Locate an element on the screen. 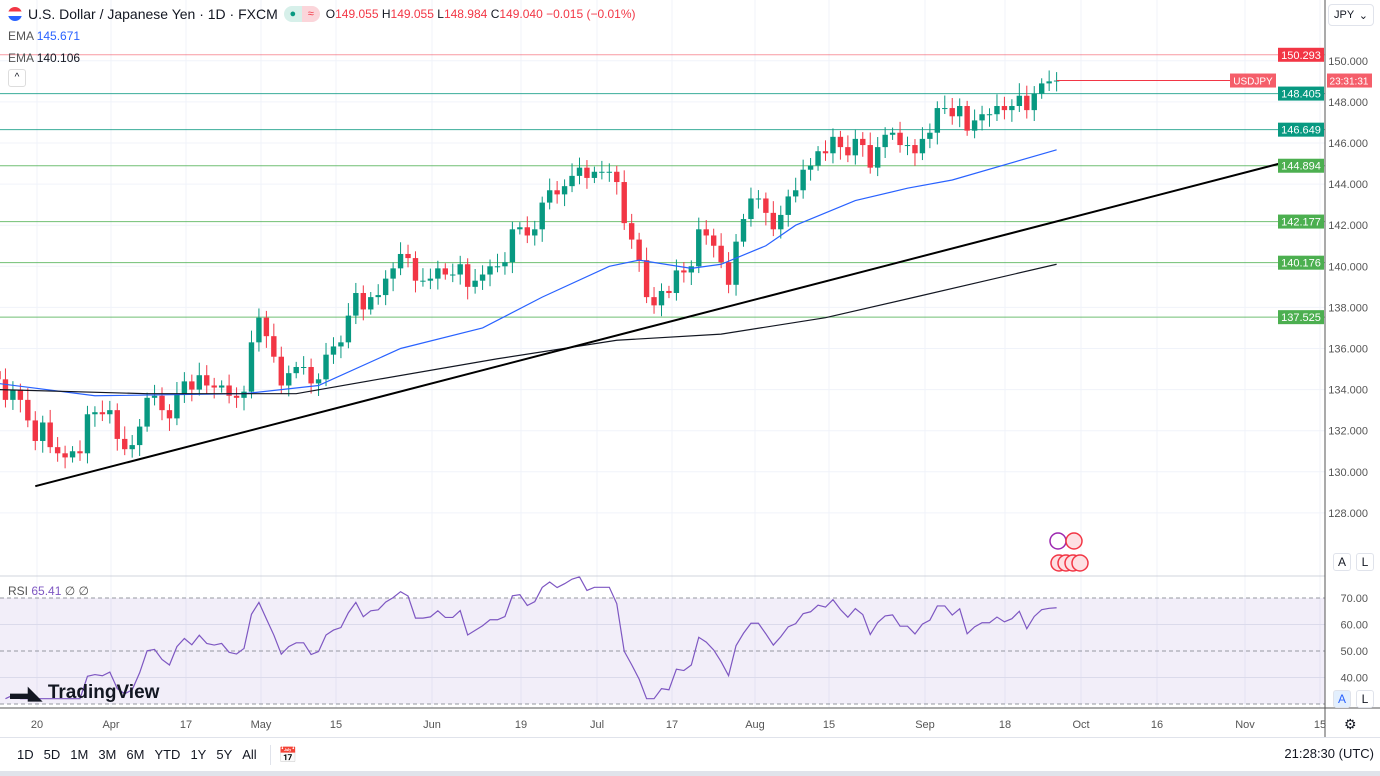 This screenshot has height=776, width=1380. currency-select: JPY ⌄ is located at coordinates (1351, 15).